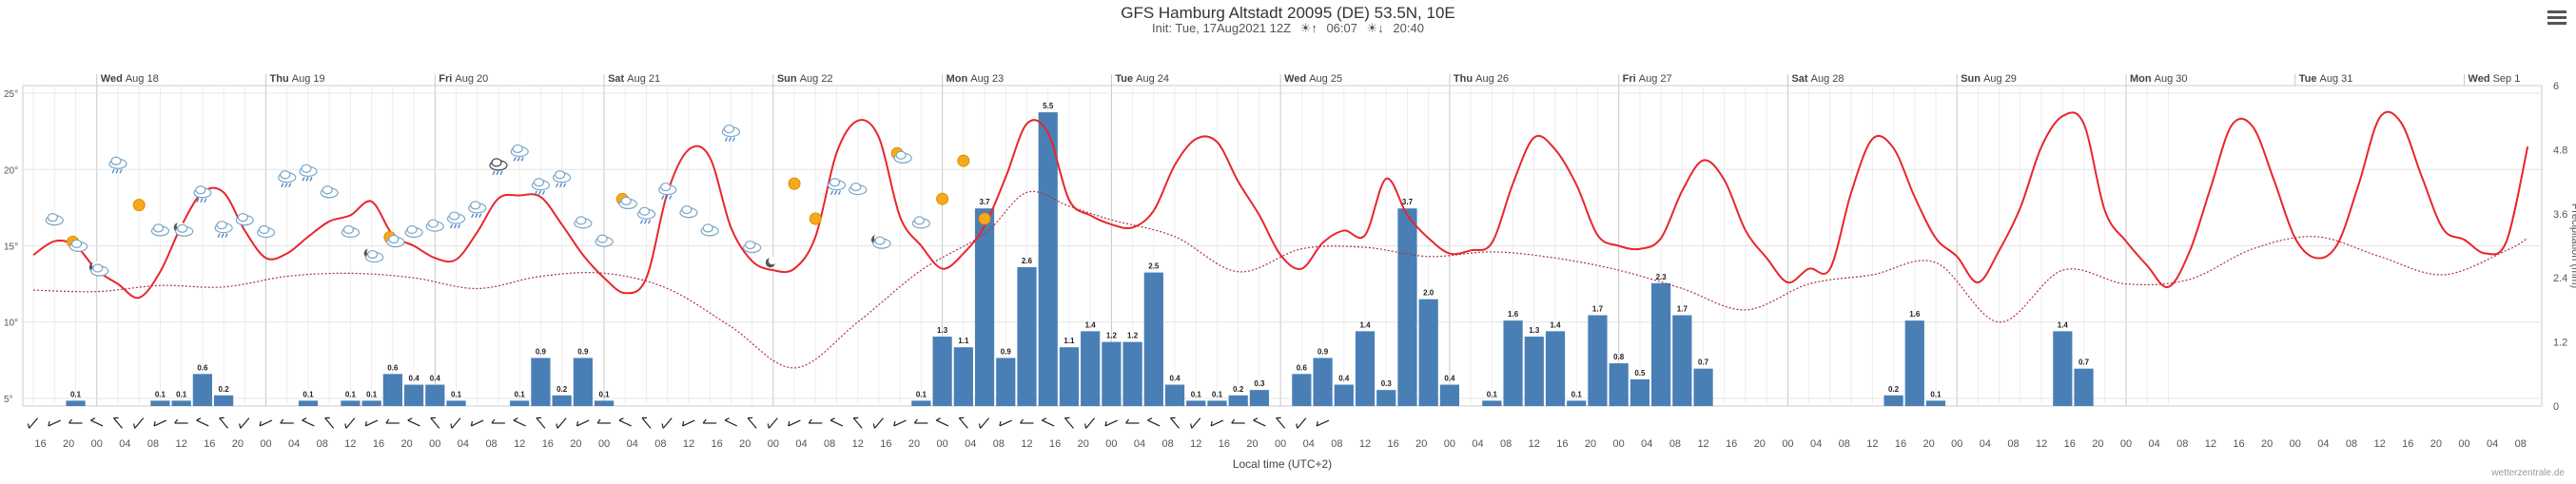 The image size is (2576, 484). I want to click on sunset-time: 20:40, so click(1409, 28).